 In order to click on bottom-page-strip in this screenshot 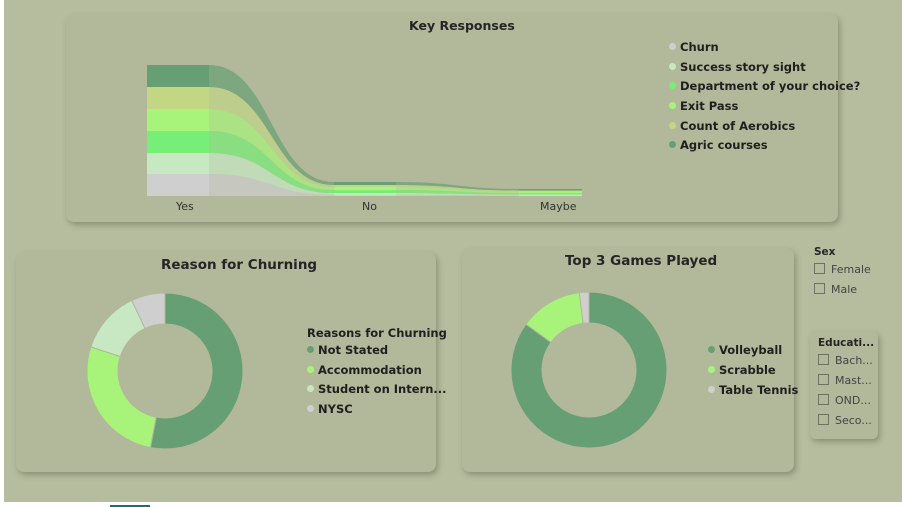, I will do `click(451, 504)`.